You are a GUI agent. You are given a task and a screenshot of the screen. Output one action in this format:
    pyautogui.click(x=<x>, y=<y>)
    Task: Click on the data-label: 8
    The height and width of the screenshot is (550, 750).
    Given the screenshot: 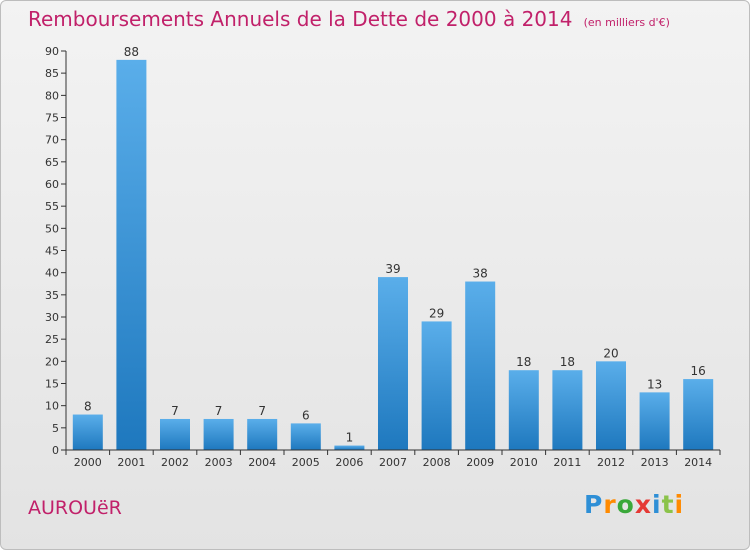 What is the action you would take?
    pyautogui.click(x=88, y=407)
    